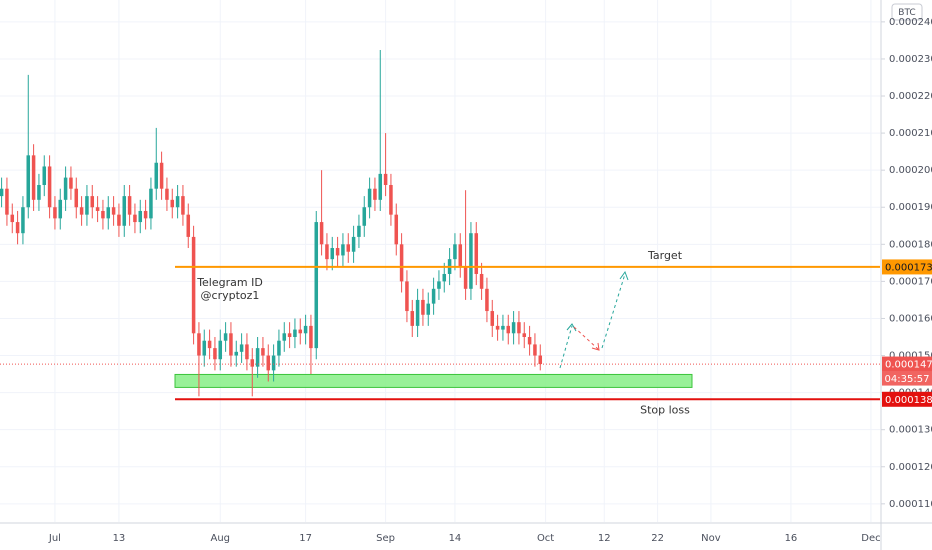 This screenshot has width=932, height=550. Describe the element at coordinates (594, 319) in the screenshot. I see `projection-arrows` at that location.